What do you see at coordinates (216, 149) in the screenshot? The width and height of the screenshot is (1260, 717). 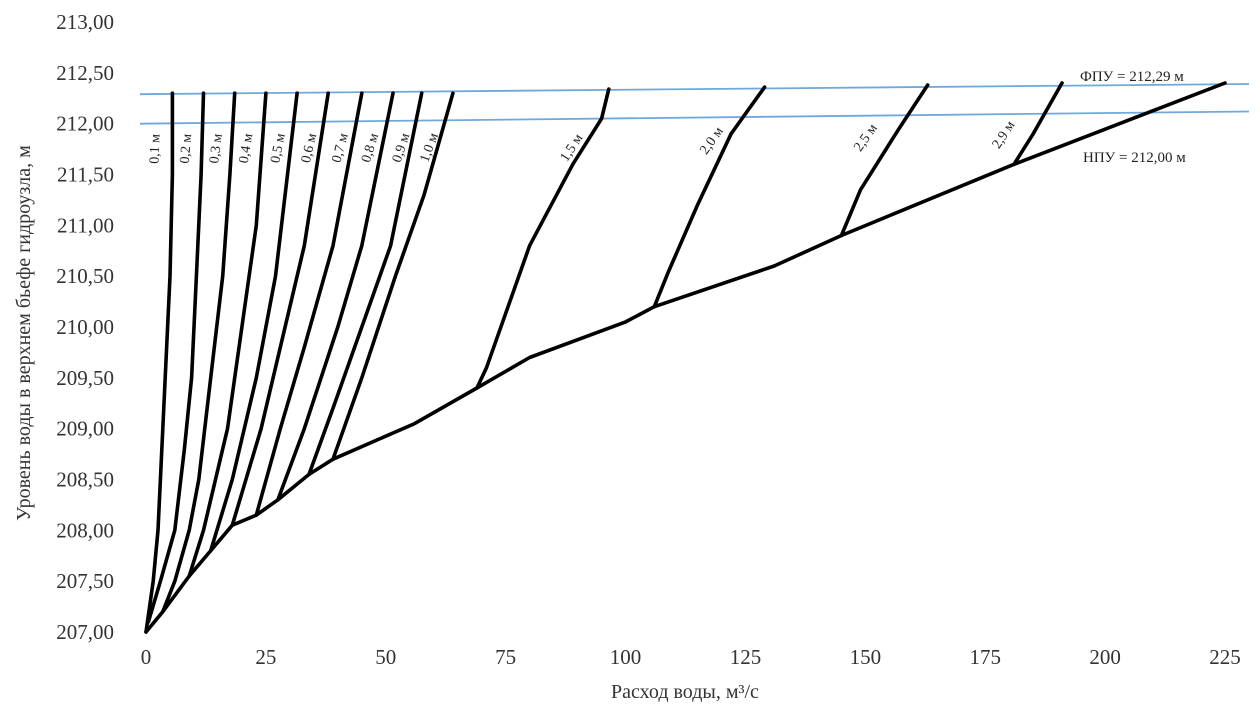 I see `gate-label: 0,3 м` at bounding box center [216, 149].